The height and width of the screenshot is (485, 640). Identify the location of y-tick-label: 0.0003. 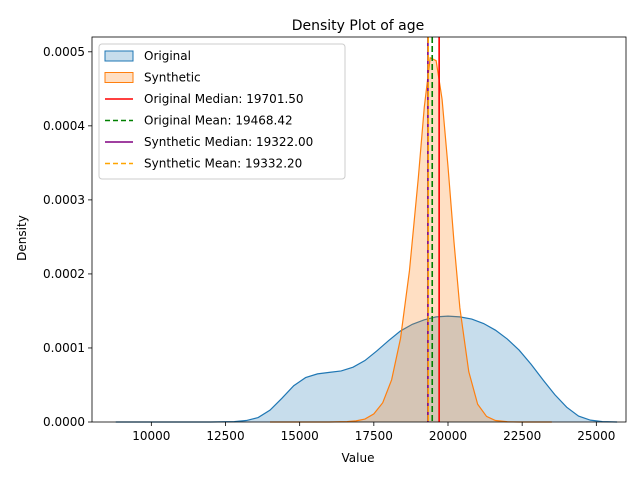
(64, 200).